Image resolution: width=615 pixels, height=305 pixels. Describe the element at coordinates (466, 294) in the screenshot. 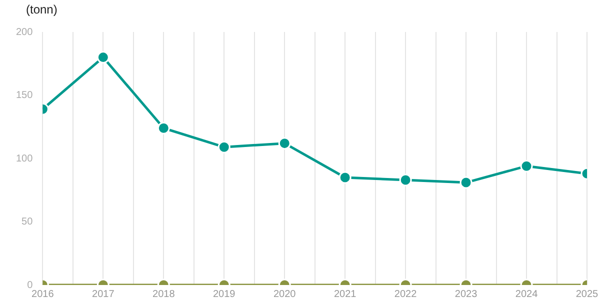

I see `x-tick-label: 2023` at that location.